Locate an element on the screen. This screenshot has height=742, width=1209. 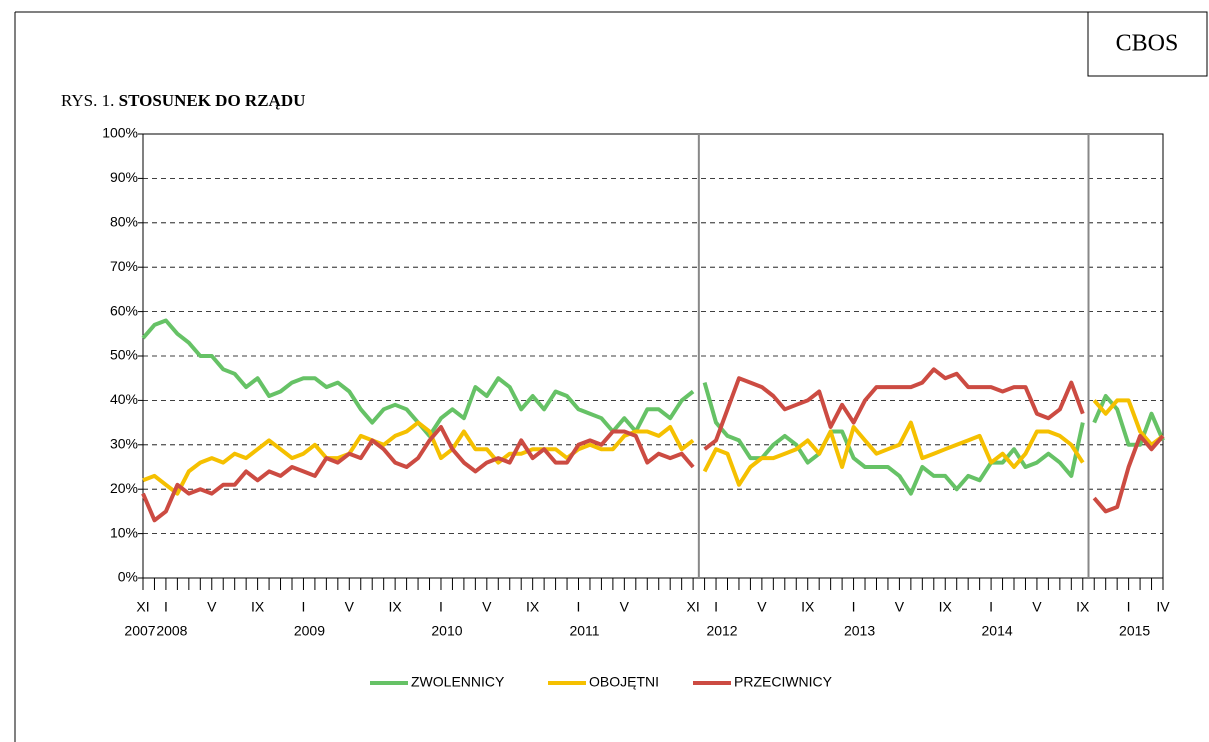
y-tick-label: 30% is located at coordinates (124, 444).